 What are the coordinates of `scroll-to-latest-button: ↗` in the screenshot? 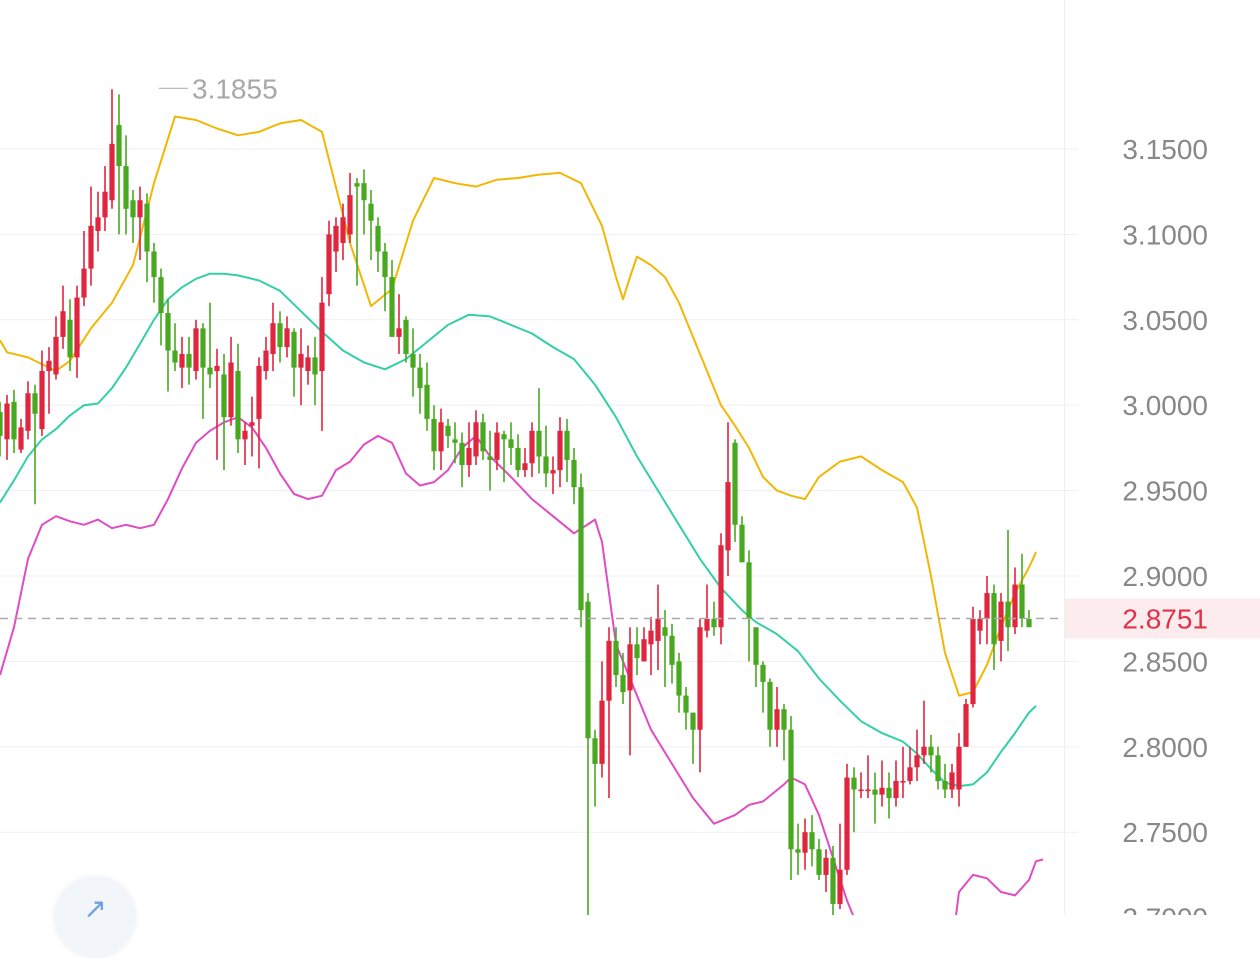 It's located at (95, 917).